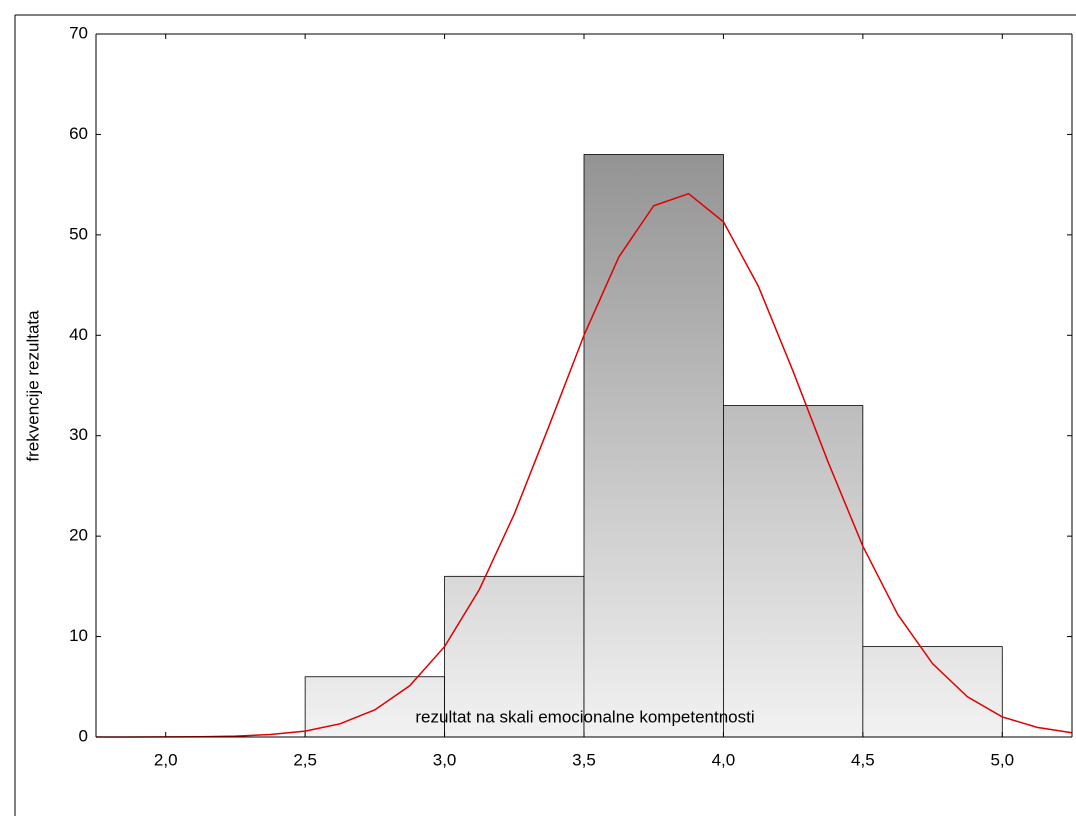  What do you see at coordinates (863, 759) in the screenshot?
I see `x-tick-label: 4,5` at bounding box center [863, 759].